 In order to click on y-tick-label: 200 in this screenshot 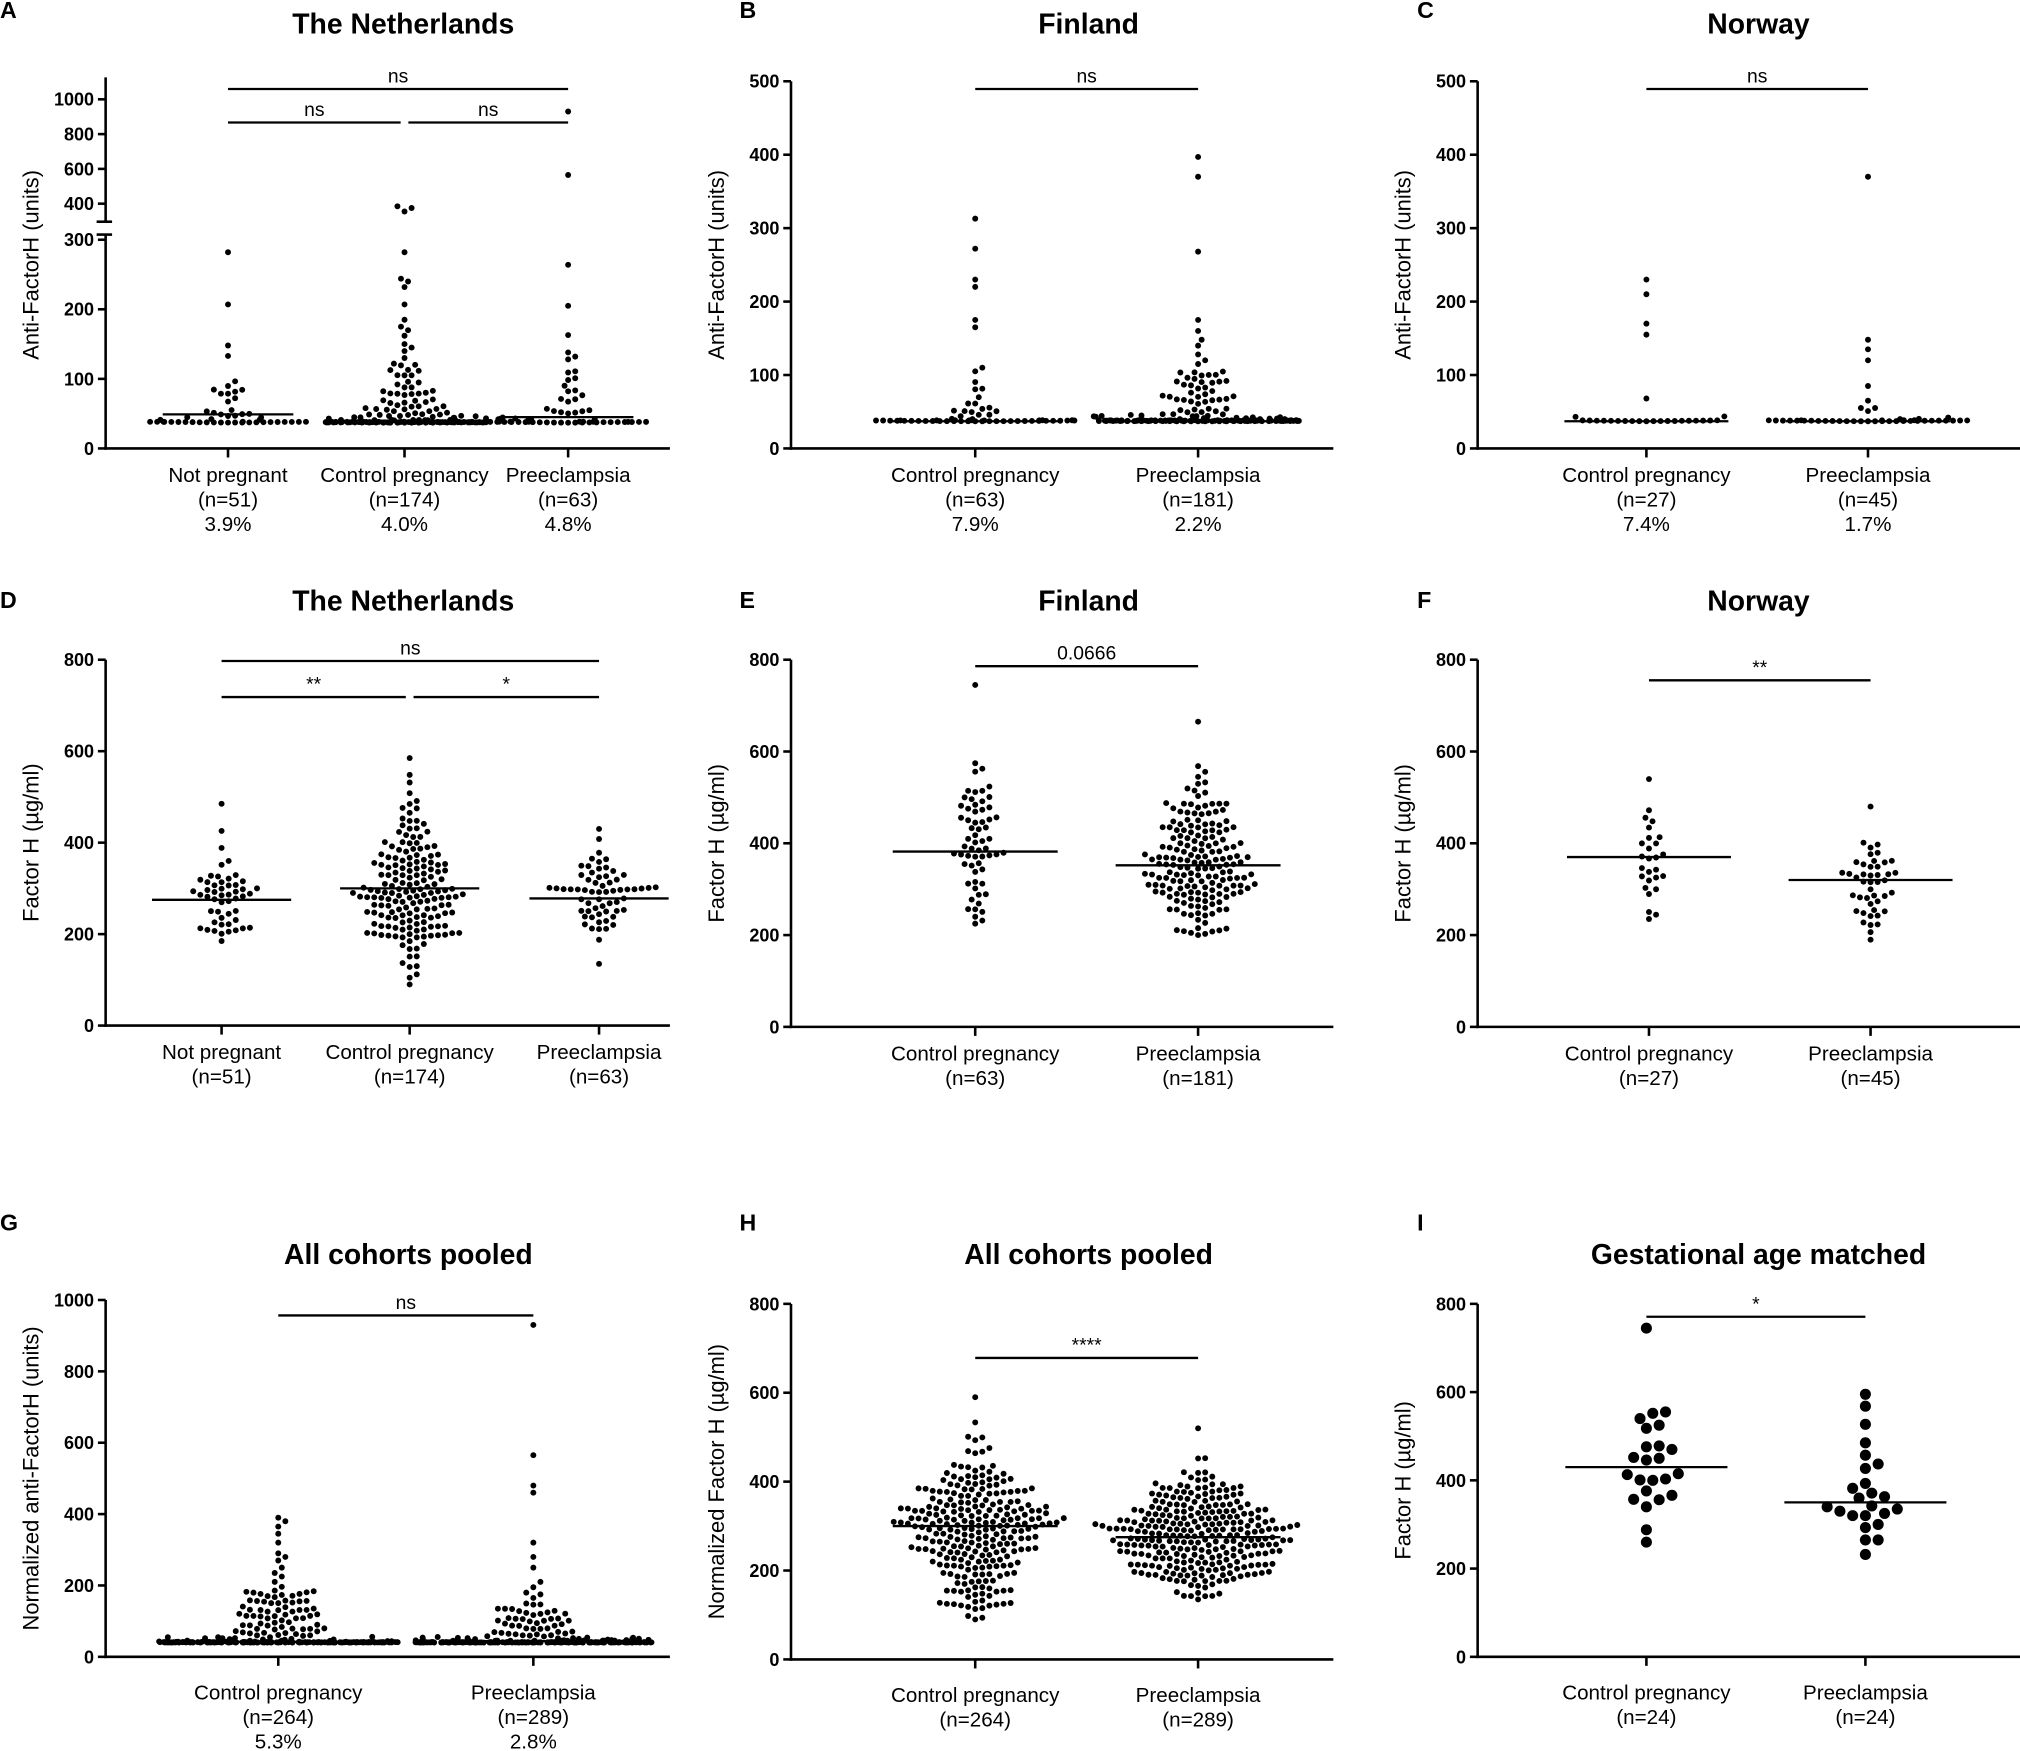, I will do `click(764, 936)`.